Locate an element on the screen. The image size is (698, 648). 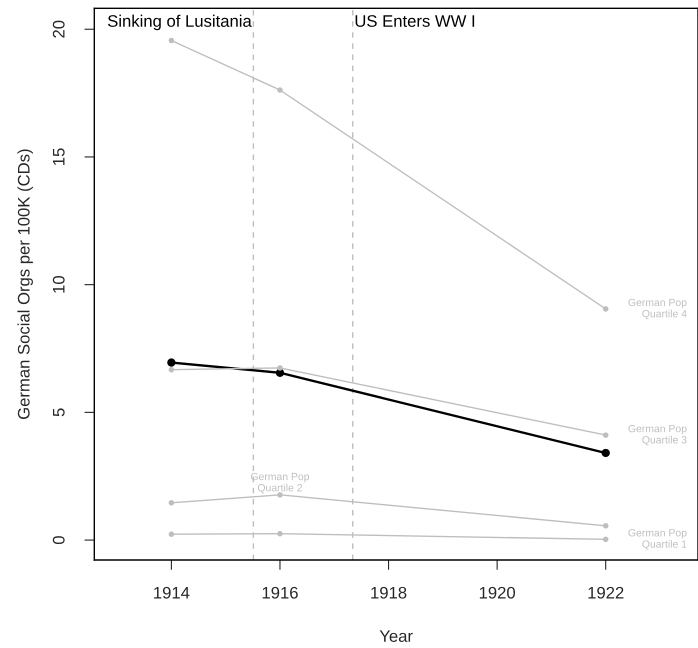
series-label: German Pop Quartile 2 is located at coordinates (280, 483).